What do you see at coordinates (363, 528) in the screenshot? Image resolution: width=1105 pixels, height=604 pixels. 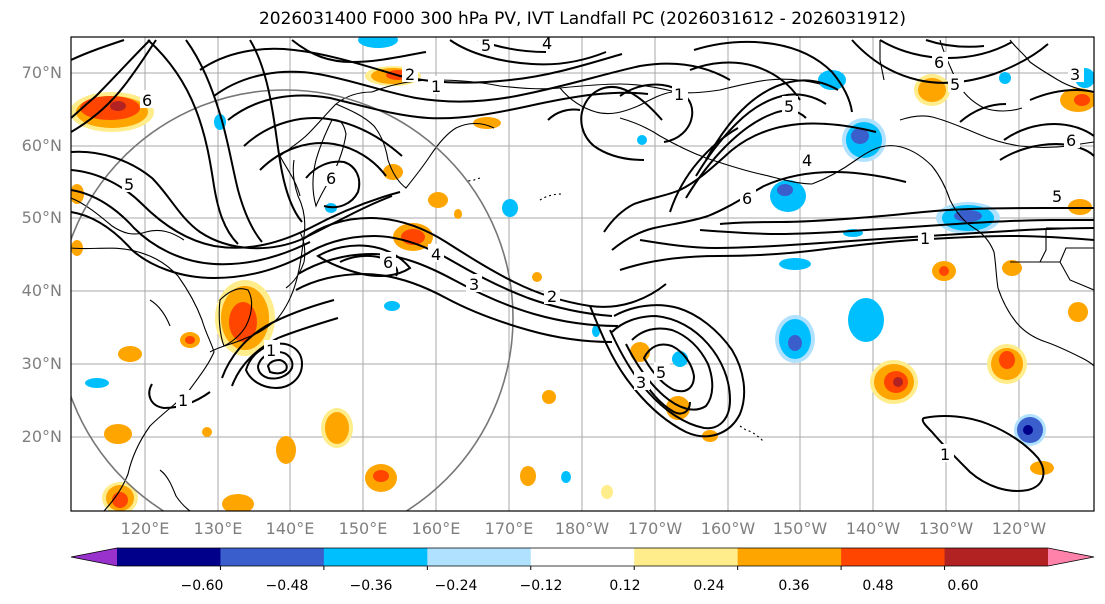 I see `lon-label: 150°E` at bounding box center [363, 528].